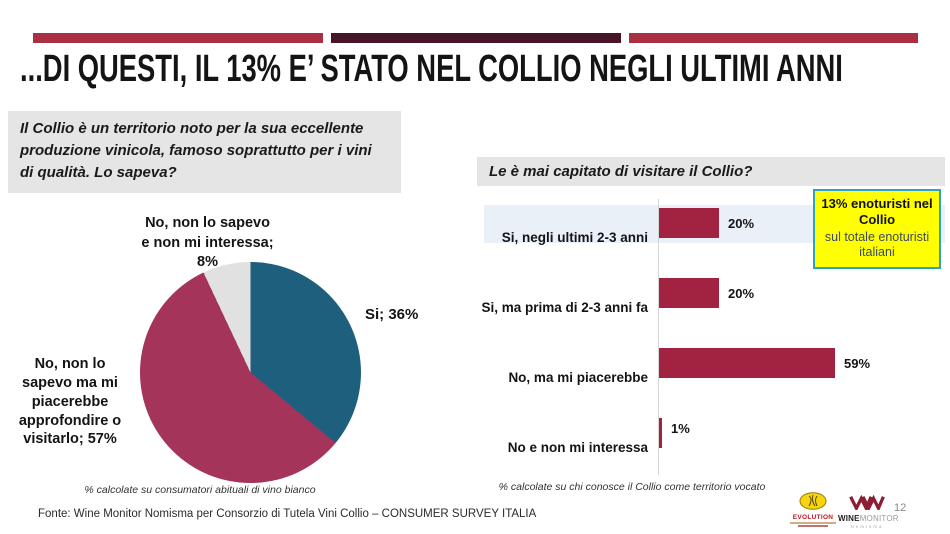  Describe the element at coordinates (658, 337) in the screenshot. I see `bar-axis-line` at that location.